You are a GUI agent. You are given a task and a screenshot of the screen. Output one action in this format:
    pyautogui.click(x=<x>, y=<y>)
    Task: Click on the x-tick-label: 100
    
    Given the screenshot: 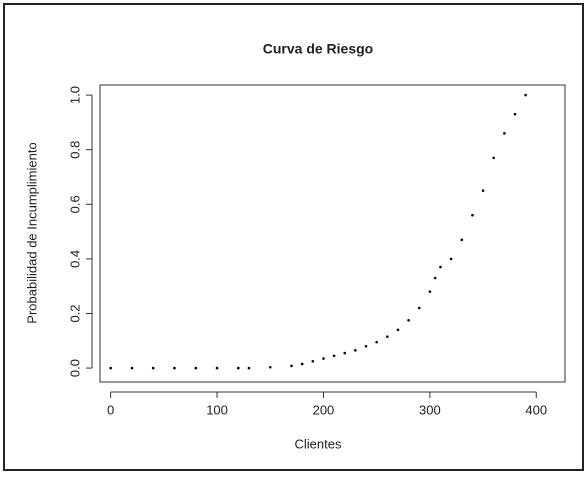 What is the action you would take?
    pyautogui.click(x=217, y=409)
    